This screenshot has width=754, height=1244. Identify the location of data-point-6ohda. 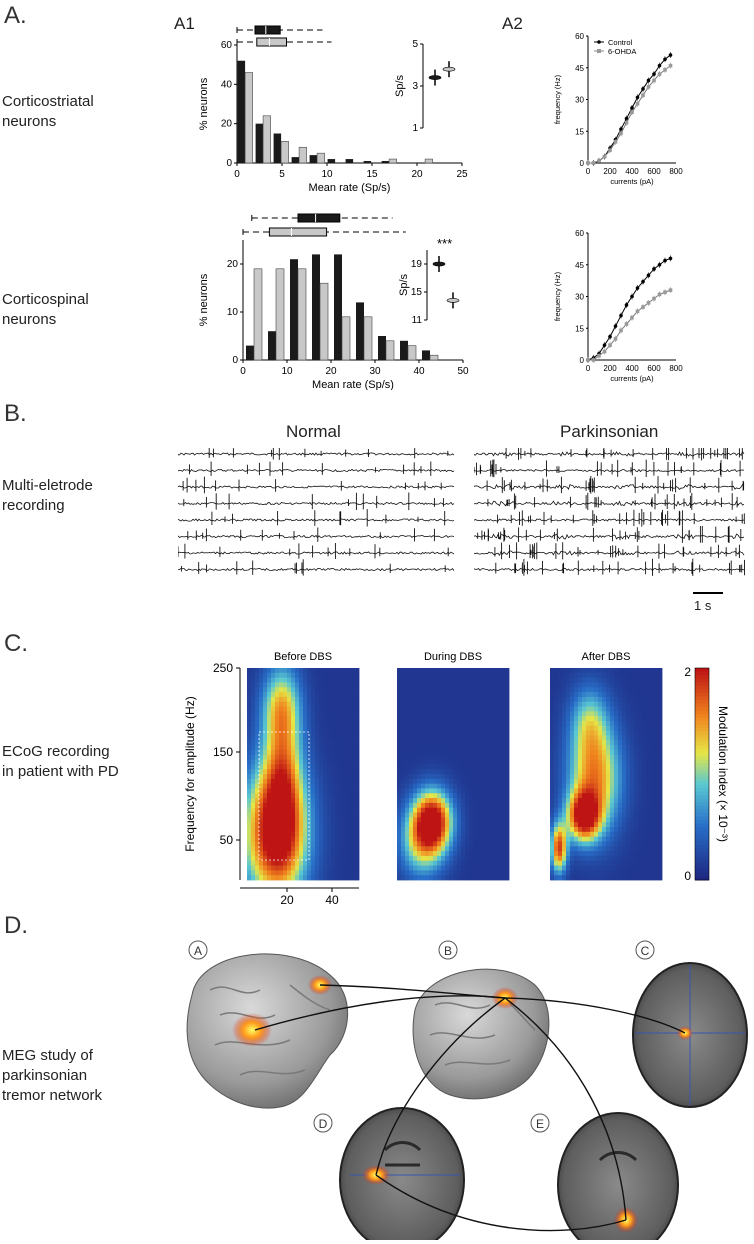
(637, 103).